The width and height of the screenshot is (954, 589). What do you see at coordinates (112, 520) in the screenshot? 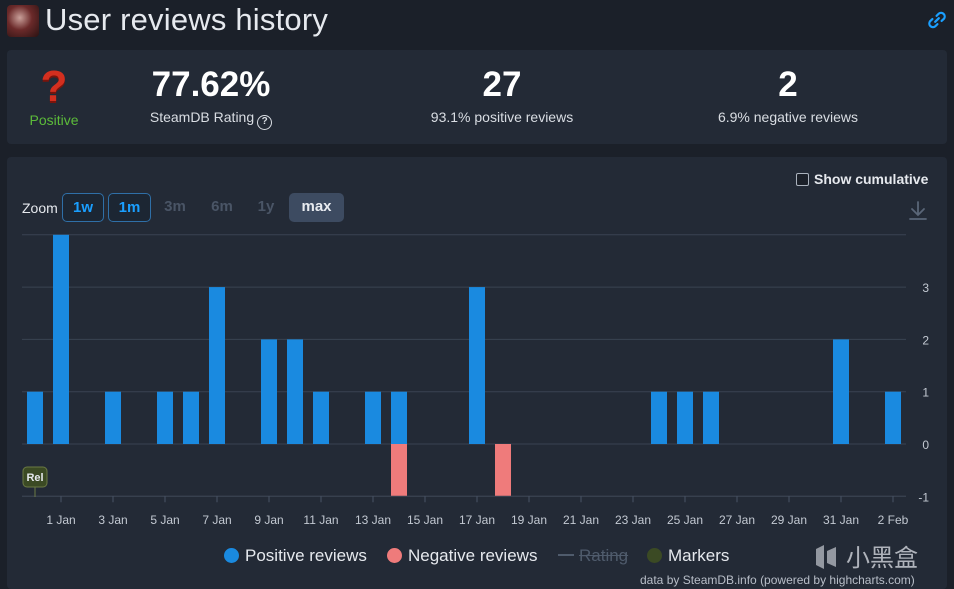
I see `x-tick-label: 3 Jan` at bounding box center [112, 520].